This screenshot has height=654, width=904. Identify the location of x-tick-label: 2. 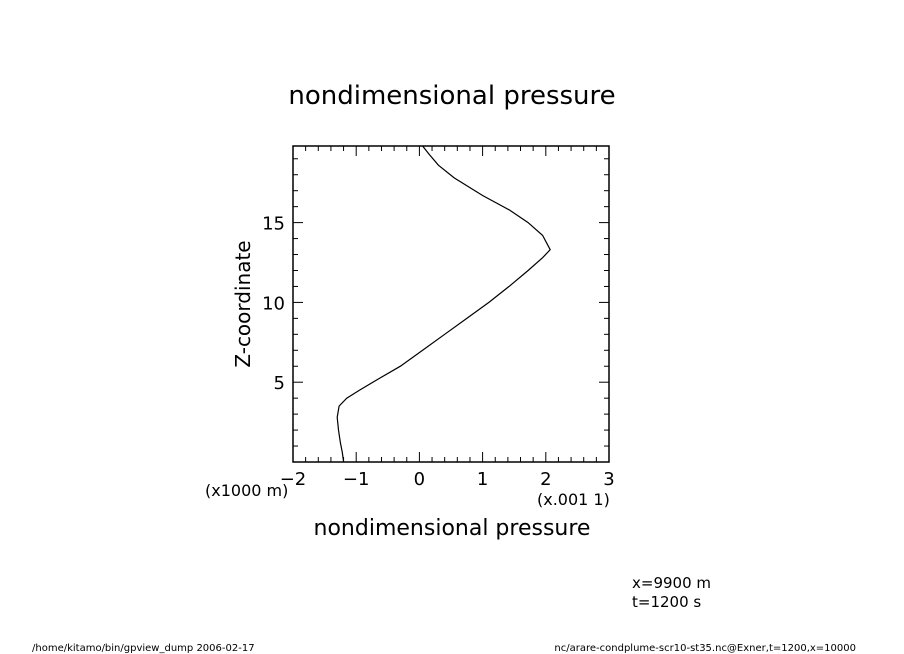
(545, 479).